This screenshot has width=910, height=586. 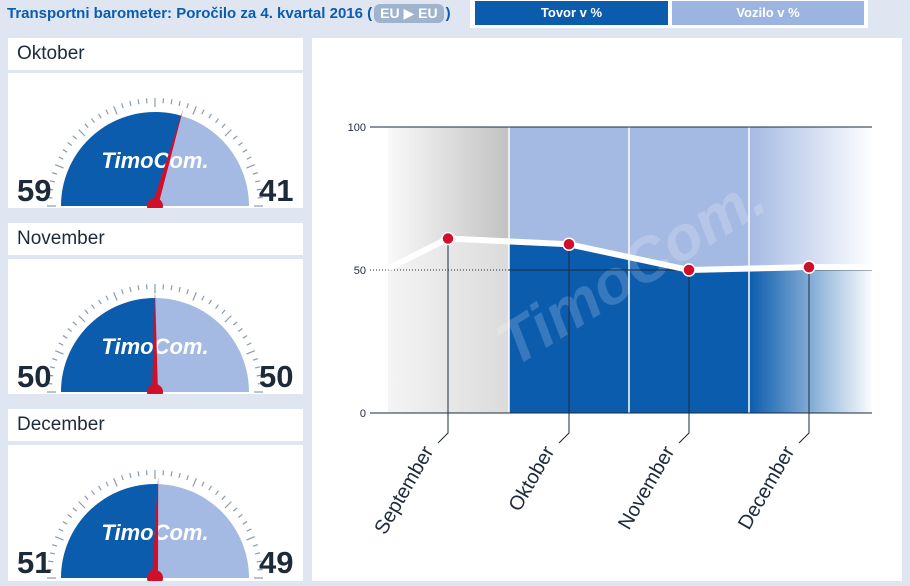 What do you see at coordinates (363, 414) in the screenshot?
I see `y-tick-label: 0` at bounding box center [363, 414].